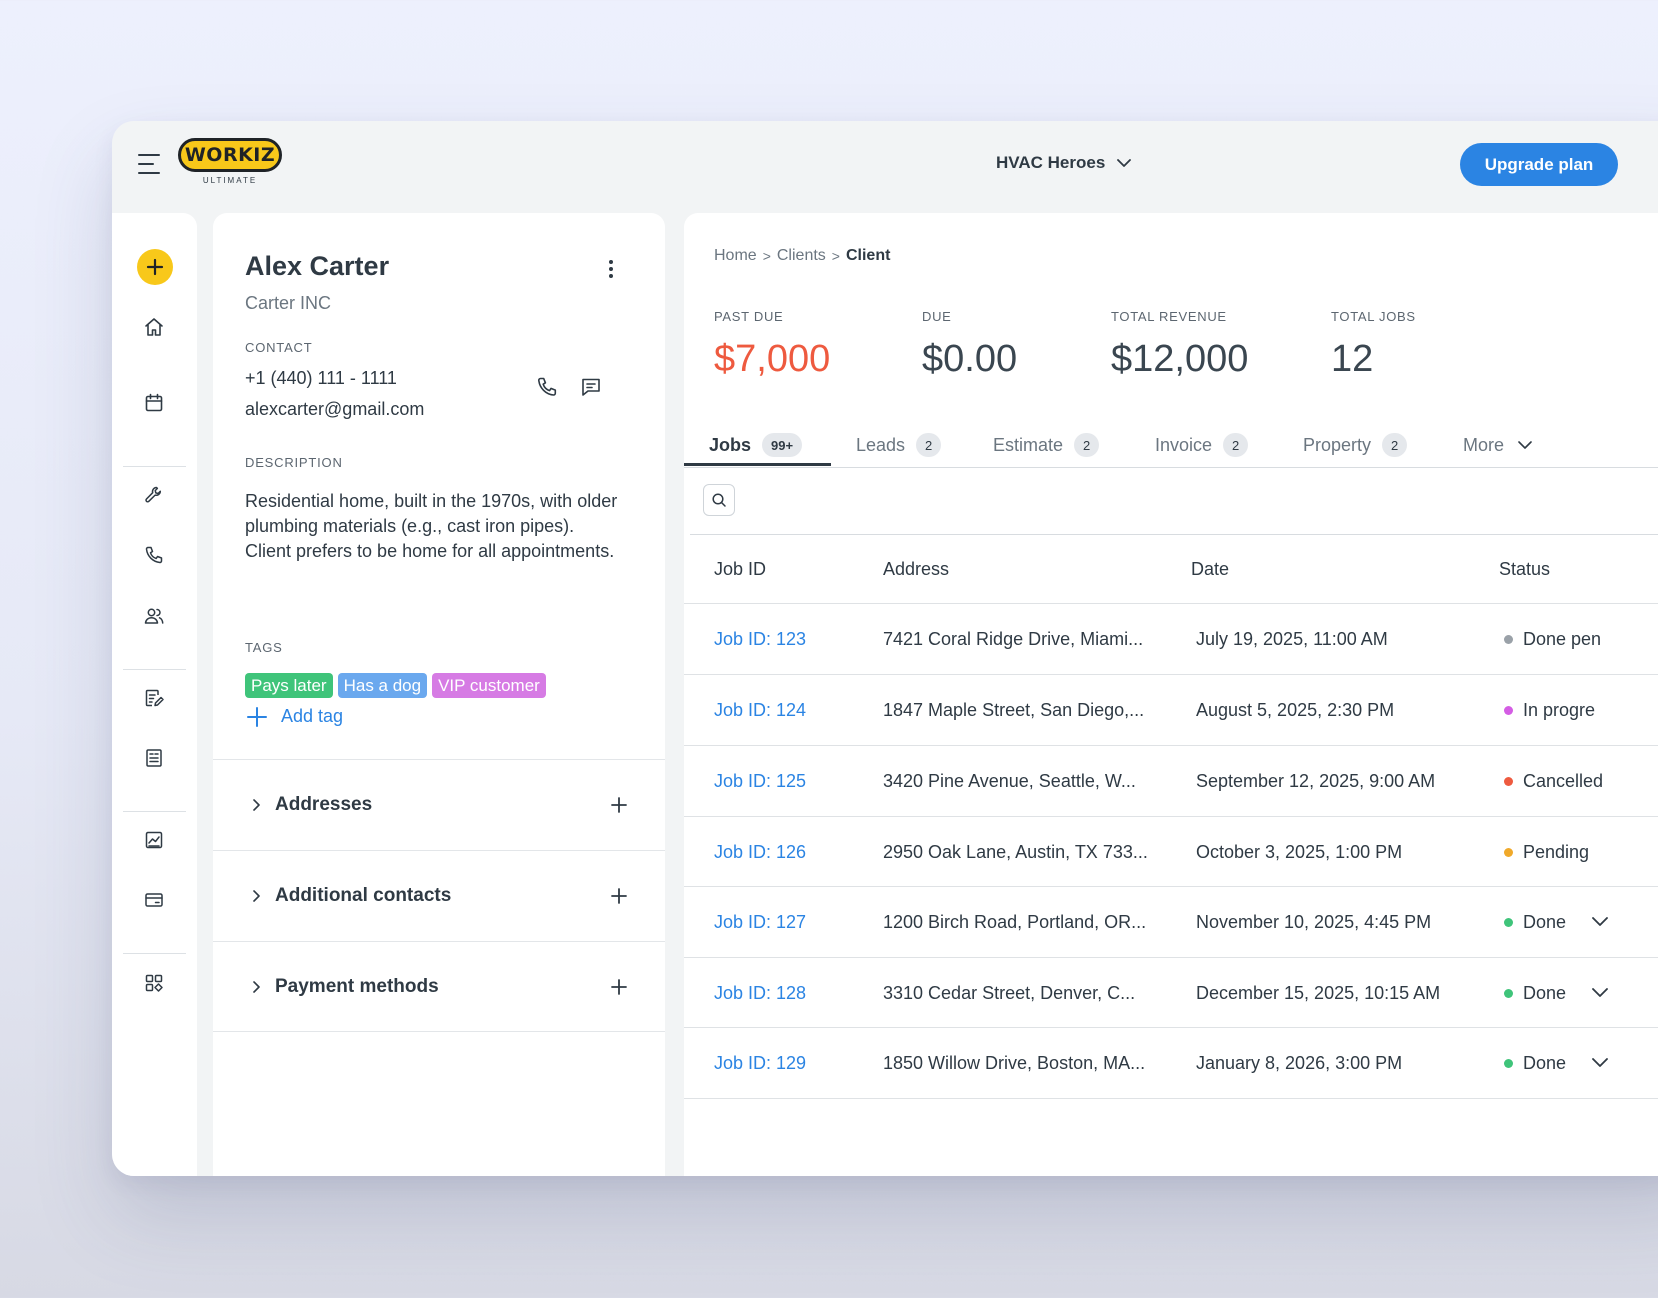 Image resolution: width=1658 pixels, height=1298 pixels. I want to click on call-phone-icon, so click(547, 387).